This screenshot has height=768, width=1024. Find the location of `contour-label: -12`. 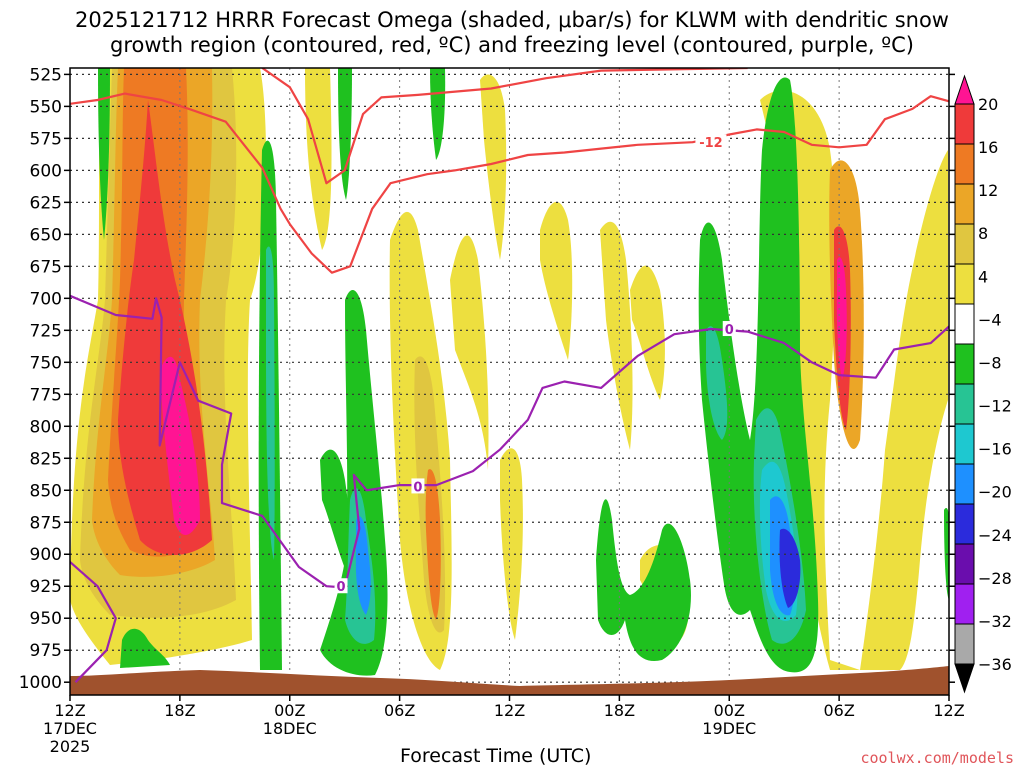

contour-label: -12 is located at coordinates (711, 143).